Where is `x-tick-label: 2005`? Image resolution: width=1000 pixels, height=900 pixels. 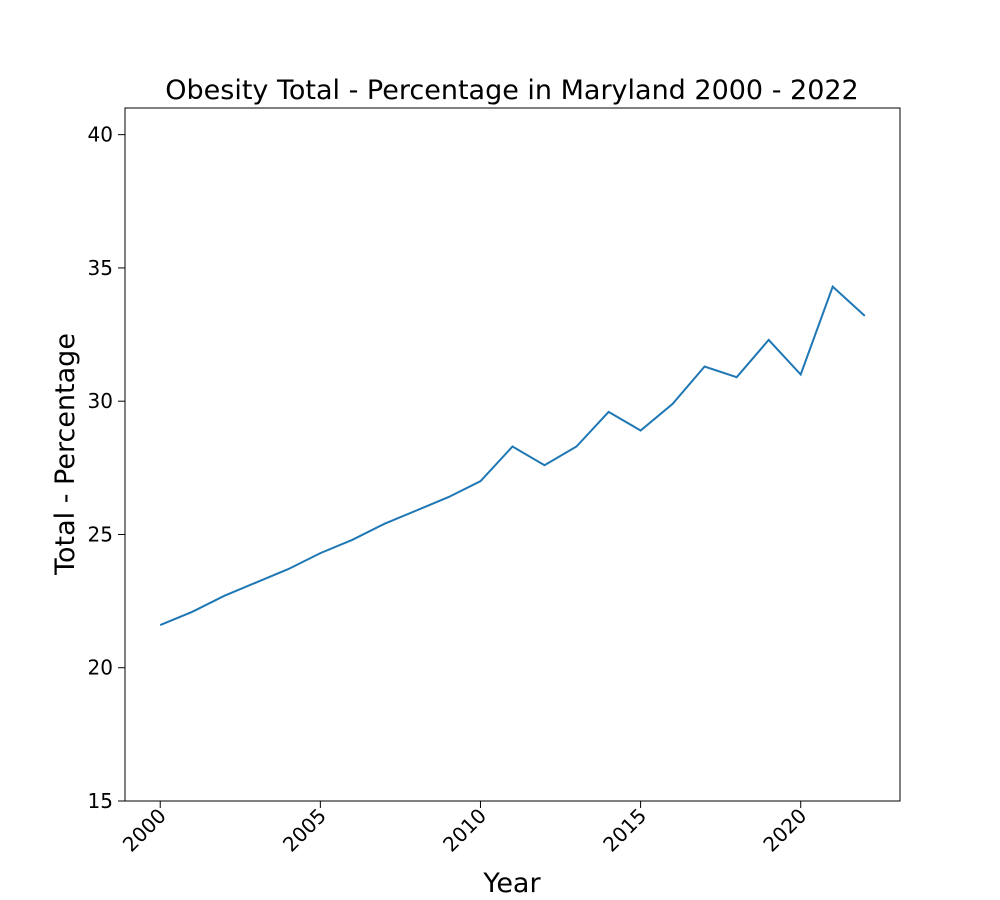 x-tick-label: 2005 is located at coordinates (304, 830).